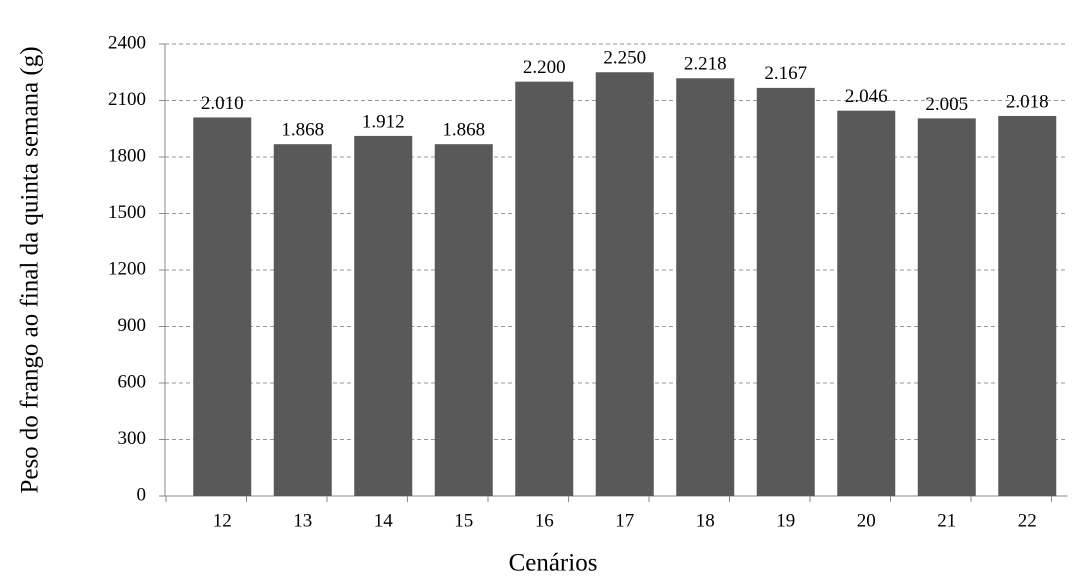 Image resolution: width=1075 pixels, height=578 pixels. Describe the element at coordinates (624, 520) in the screenshot. I see `x-tick-label: 17` at that location.